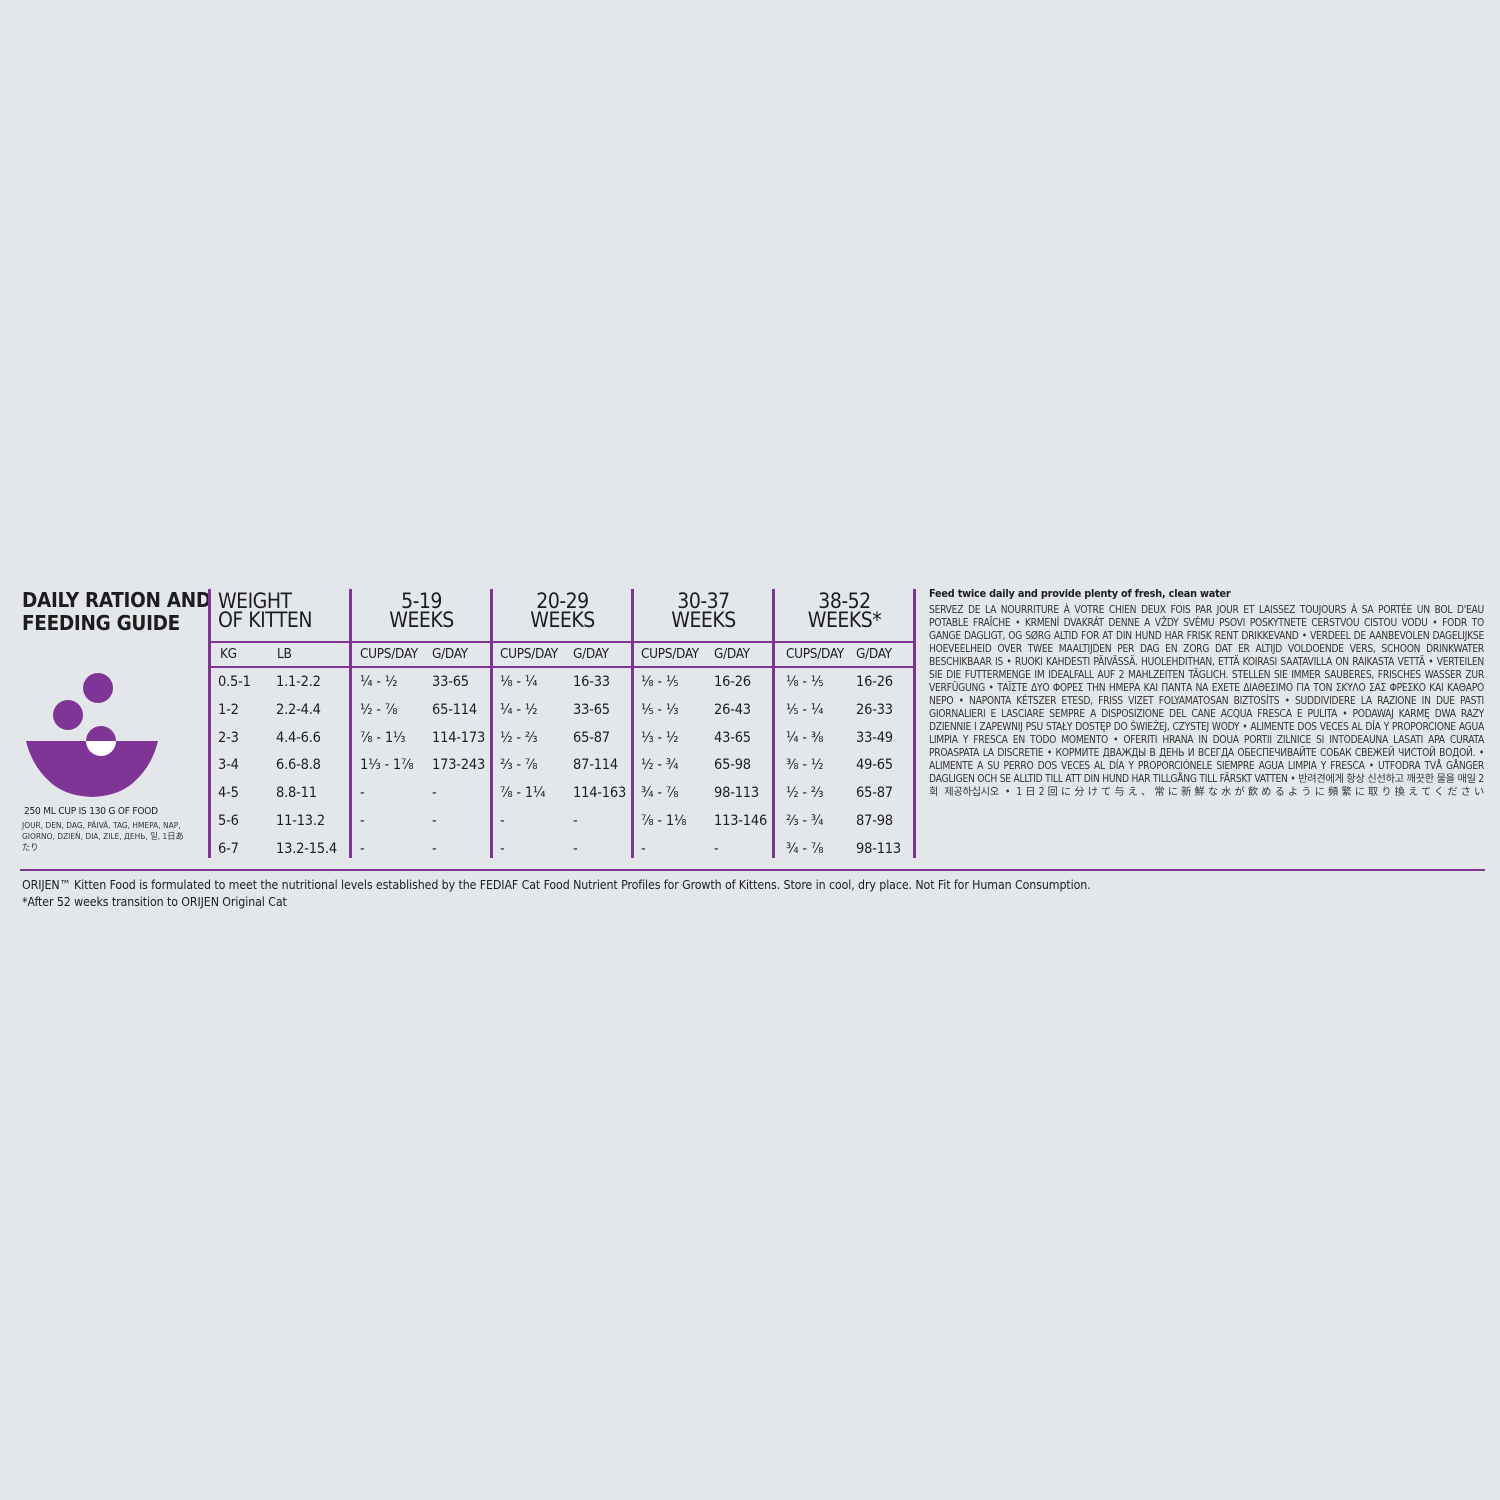 The height and width of the screenshot is (1500, 1500). Describe the element at coordinates (379, 709) in the screenshot. I see `cups-cell: ½ - ⅞` at that location.